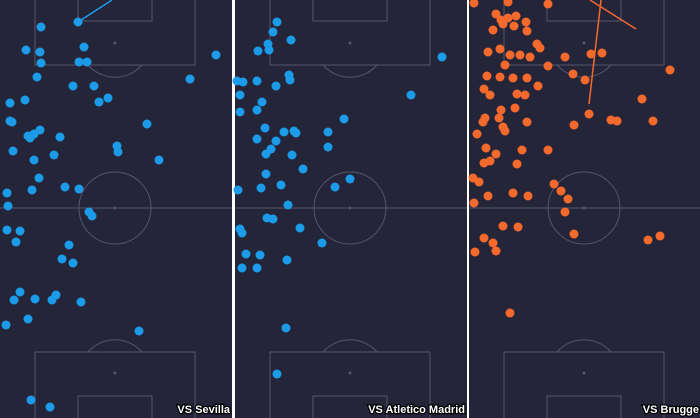 Image resolution: width=700 pixels, height=418 pixels. What do you see at coordinates (613, 15) in the screenshot?
I see `pass-line` at bounding box center [613, 15].